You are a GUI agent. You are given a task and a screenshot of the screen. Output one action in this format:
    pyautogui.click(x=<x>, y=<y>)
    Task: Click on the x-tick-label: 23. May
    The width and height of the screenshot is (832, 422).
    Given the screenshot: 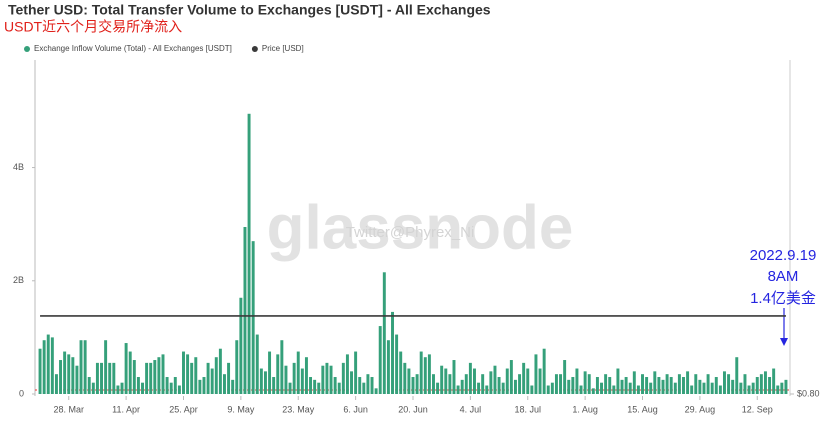 What is the action you would take?
    pyautogui.click(x=298, y=409)
    